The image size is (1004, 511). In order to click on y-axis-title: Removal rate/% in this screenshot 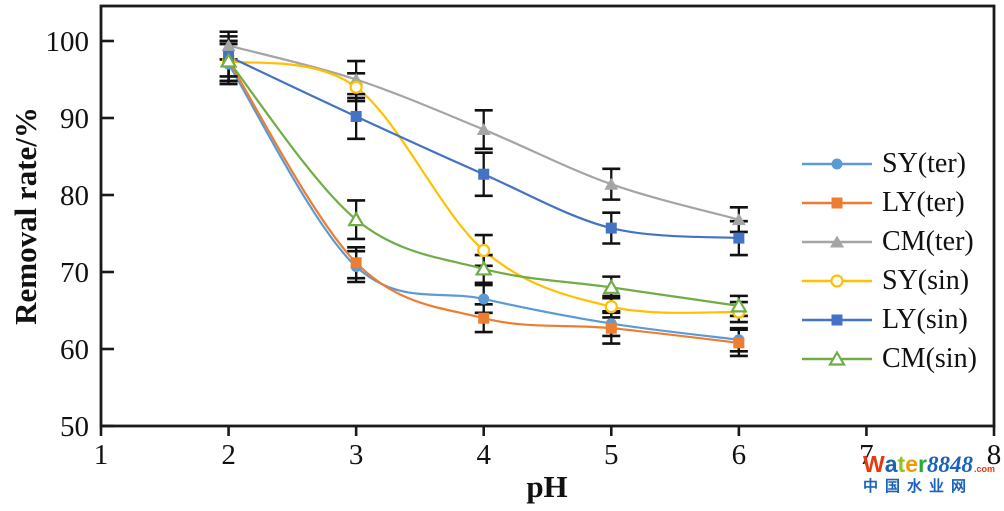, I will do `click(25, 216)`.